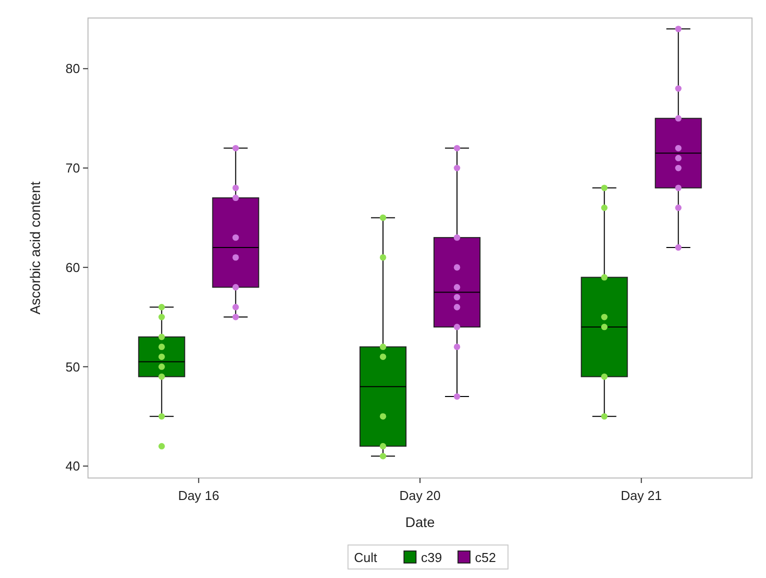  I want to click on legend-label: c52, so click(485, 557).